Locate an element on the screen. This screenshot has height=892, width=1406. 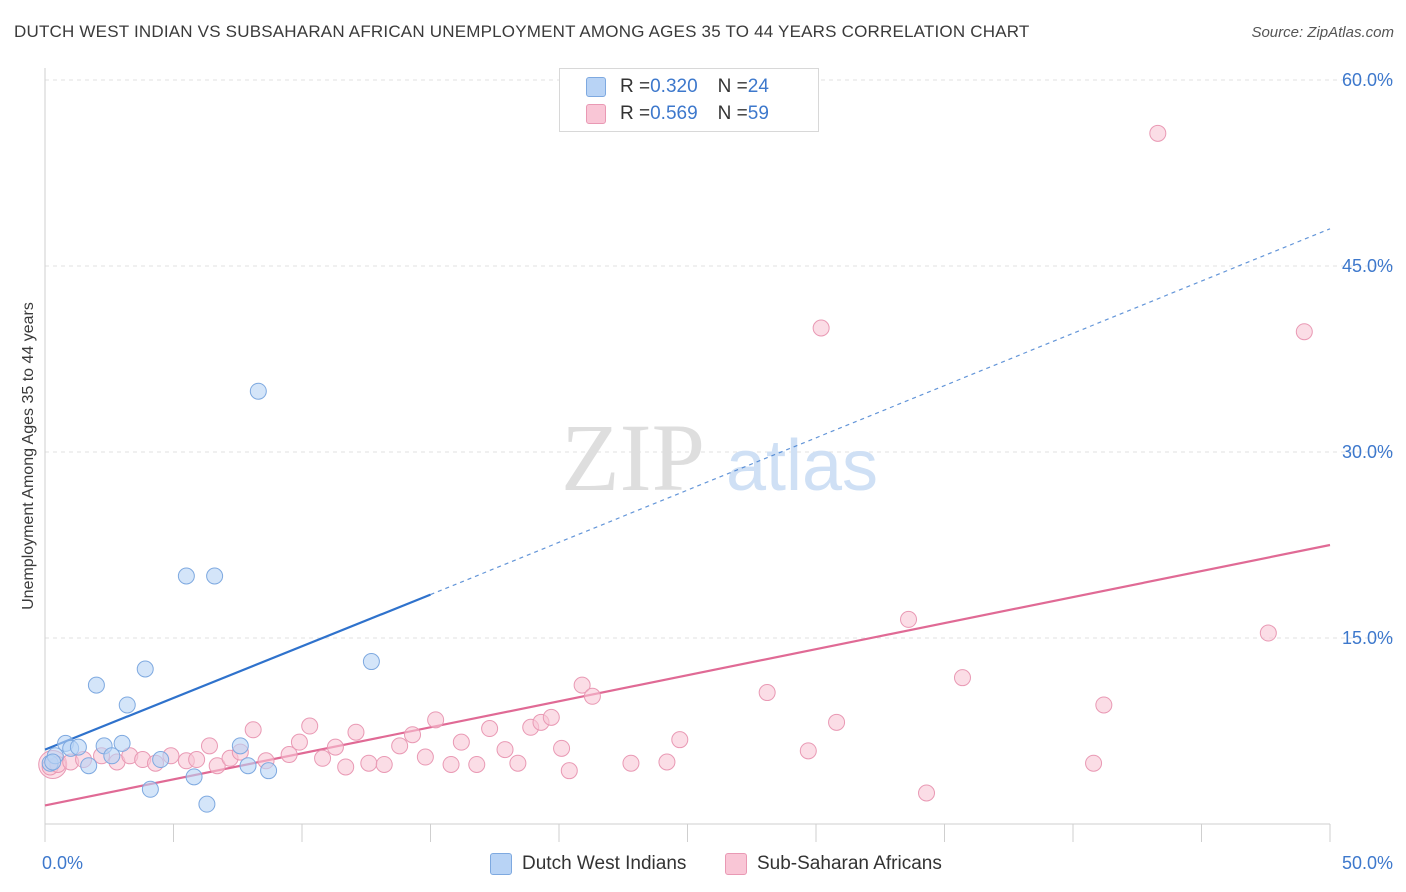
bottom-legend-sub-saharan-africans: Sub-Saharan Africans is located at coordinates (833, 864).